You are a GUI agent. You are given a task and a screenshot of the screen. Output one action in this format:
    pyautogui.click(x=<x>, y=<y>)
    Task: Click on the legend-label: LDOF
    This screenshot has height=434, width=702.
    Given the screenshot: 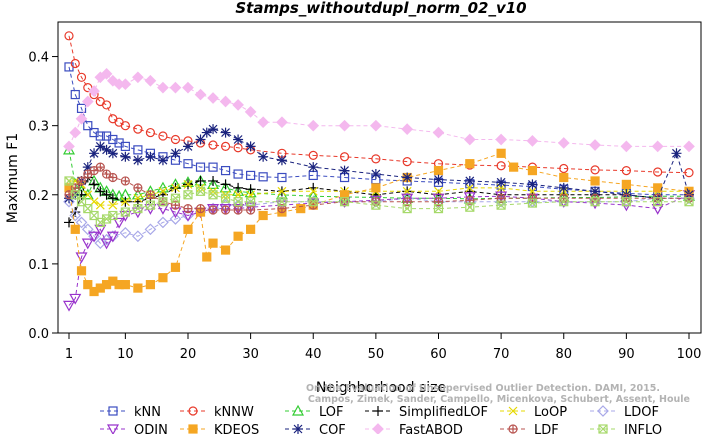 What is the action you would take?
    pyautogui.click(x=641, y=412)
    